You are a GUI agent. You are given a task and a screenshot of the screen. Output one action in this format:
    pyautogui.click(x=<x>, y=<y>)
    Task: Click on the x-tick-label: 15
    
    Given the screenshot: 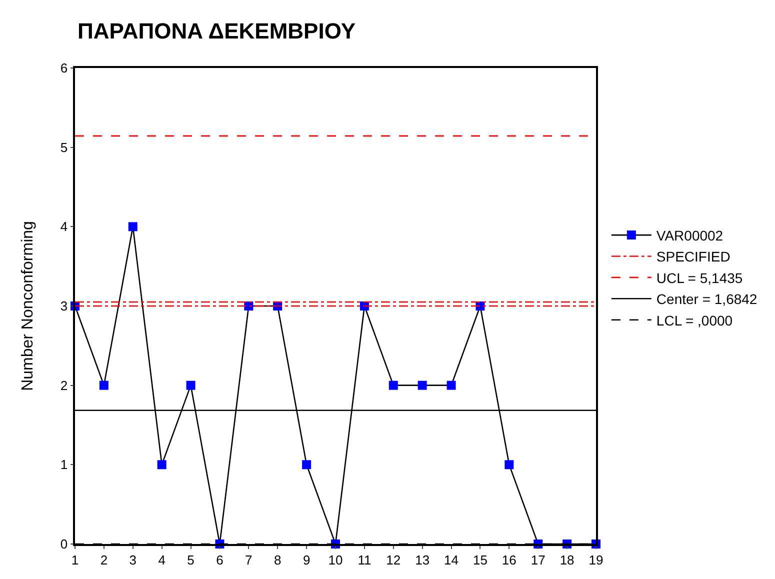 What is the action you would take?
    pyautogui.click(x=480, y=560)
    